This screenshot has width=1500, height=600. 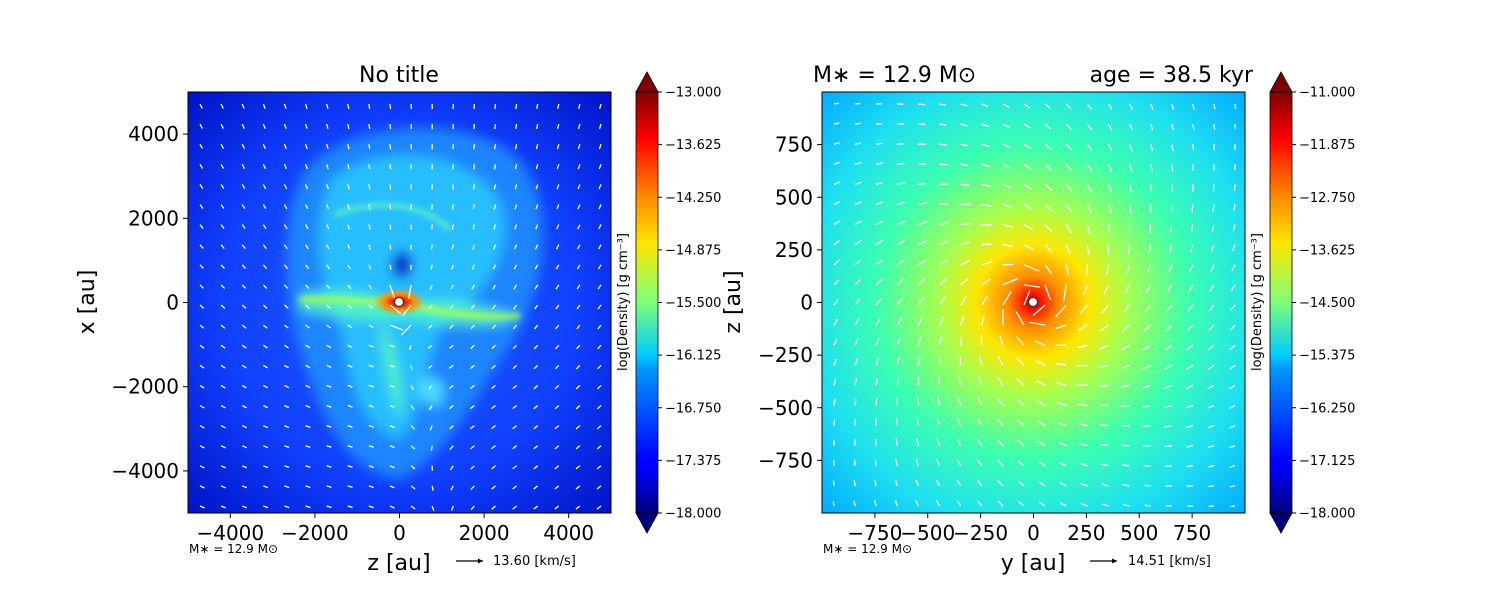 What do you see at coordinates (693, 250) in the screenshot?
I see `colorbar-tick-label: −14.875` at bounding box center [693, 250].